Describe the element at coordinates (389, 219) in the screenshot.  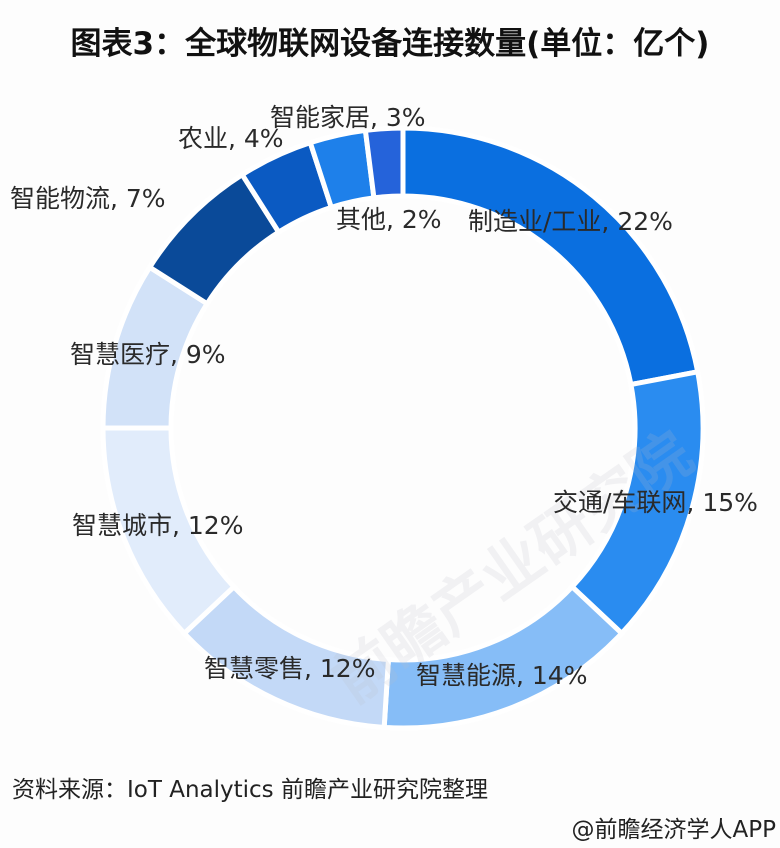
I see `label-other: 其他, 2%` at that location.